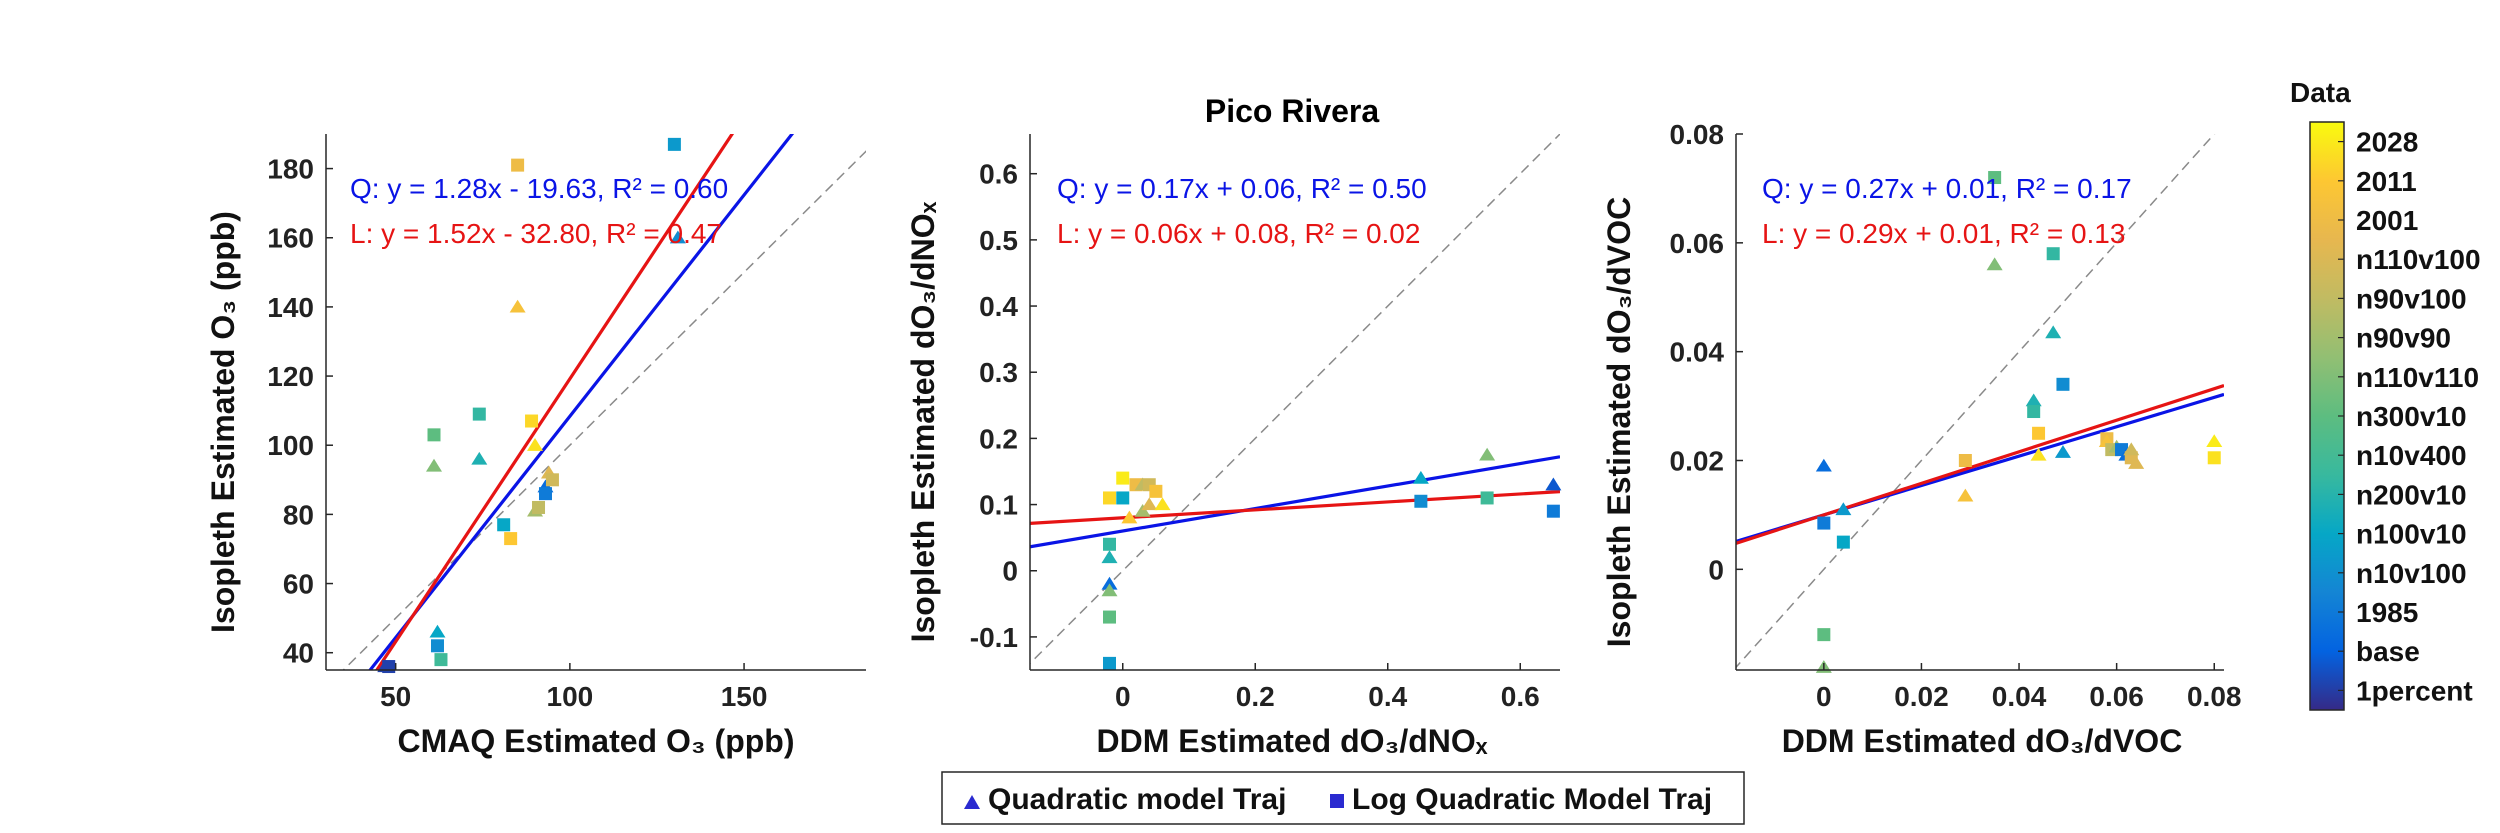 The width and height of the screenshot is (2500, 833). What do you see at coordinates (539, 188) in the screenshot?
I see `panel-o3-quadratic-equation: Q: y = 1.28x - 19.63, R² = 0.60` at bounding box center [539, 188].